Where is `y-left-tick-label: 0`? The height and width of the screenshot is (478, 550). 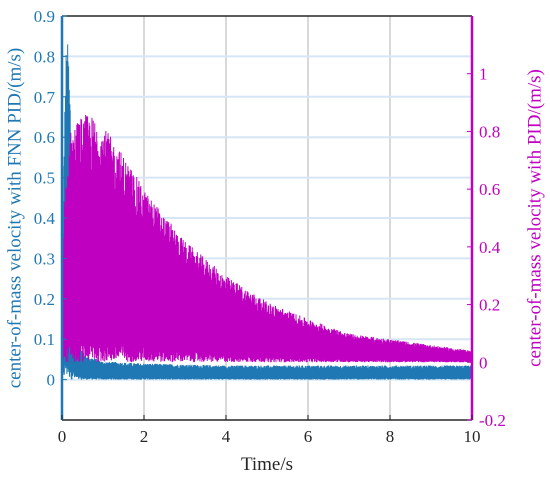
y-left-tick-label: 0 is located at coordinates (51, 380).